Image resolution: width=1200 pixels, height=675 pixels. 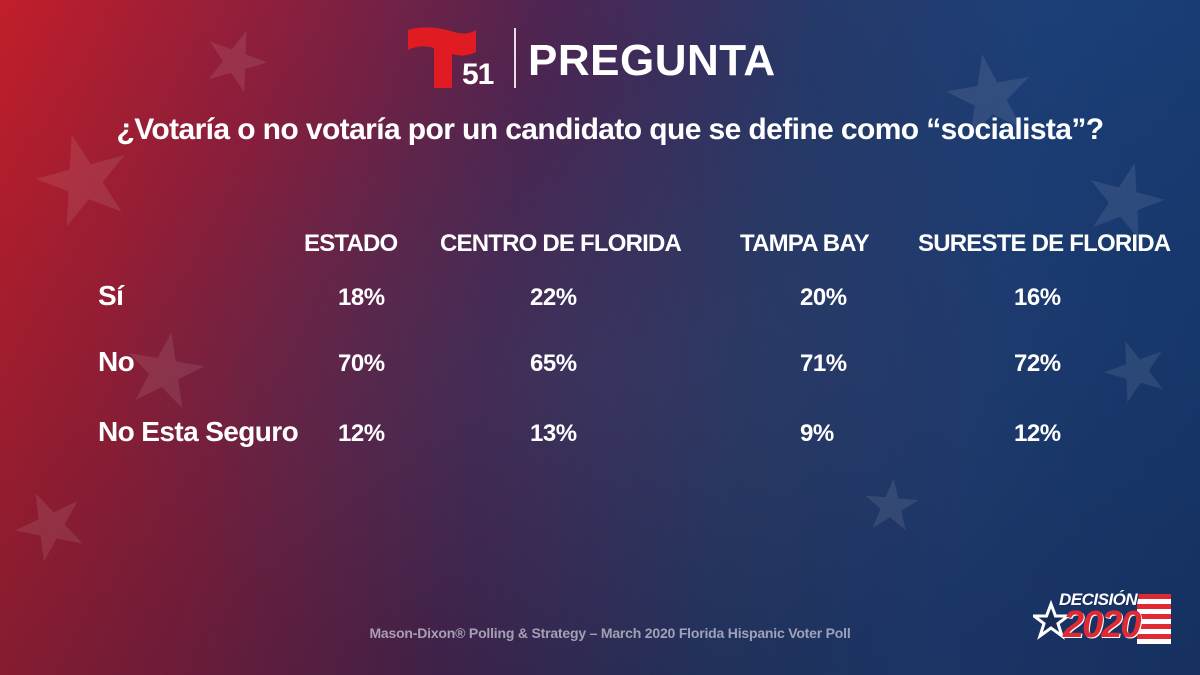 I want to click on column-header: SURESTE DE FLORIDA, so click(x=1044, y=243).